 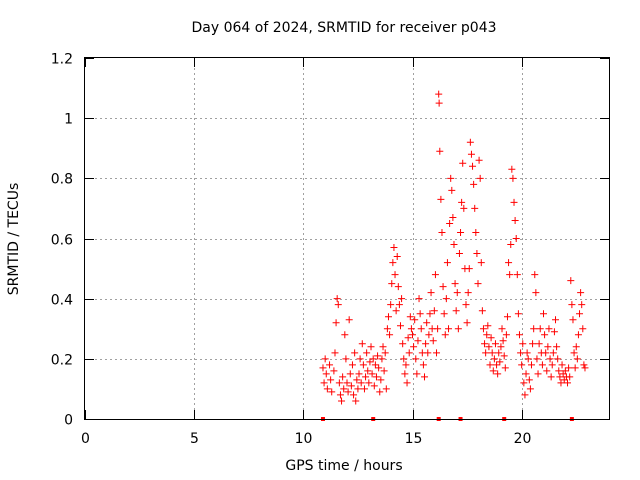 What do you see at coordinates (68, 120) in the screenshot?
I see `y-tick-label: 1` at bounding box center [68, 120].